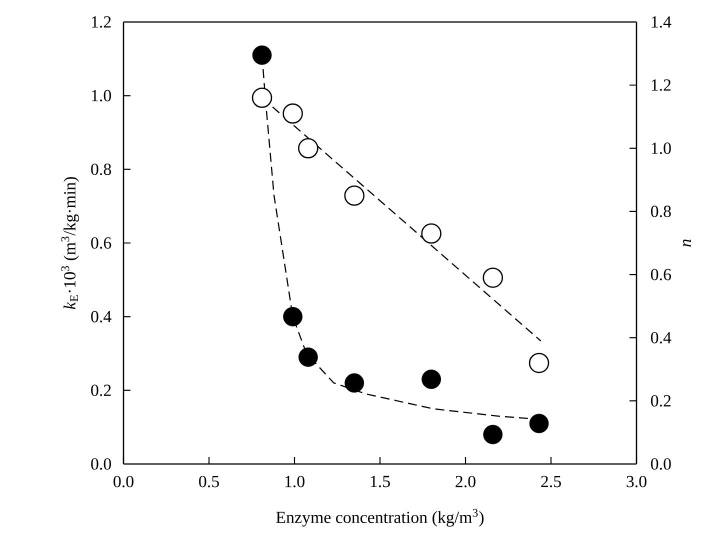  Describe the element at coordinates (661, 338) in the screenshot. I see `y2-tick-label: 0.4` at that location.